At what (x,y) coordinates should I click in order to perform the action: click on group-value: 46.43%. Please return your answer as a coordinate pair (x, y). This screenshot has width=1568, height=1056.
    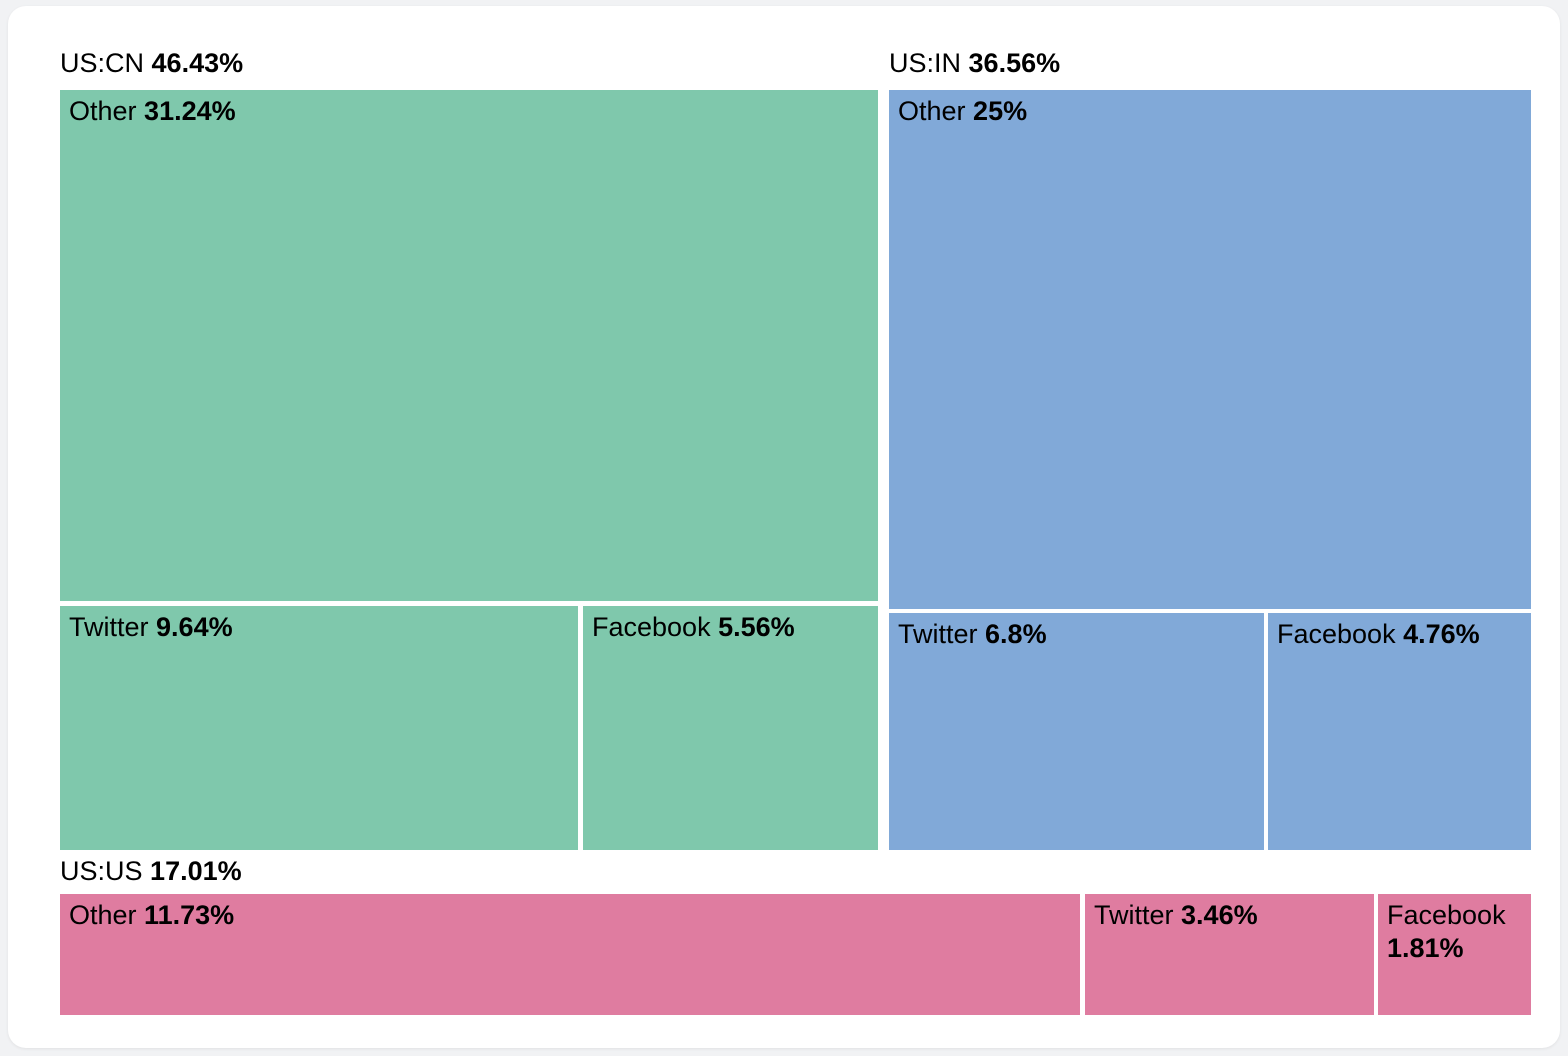
    Looking at the image, I should click on (197, 63).